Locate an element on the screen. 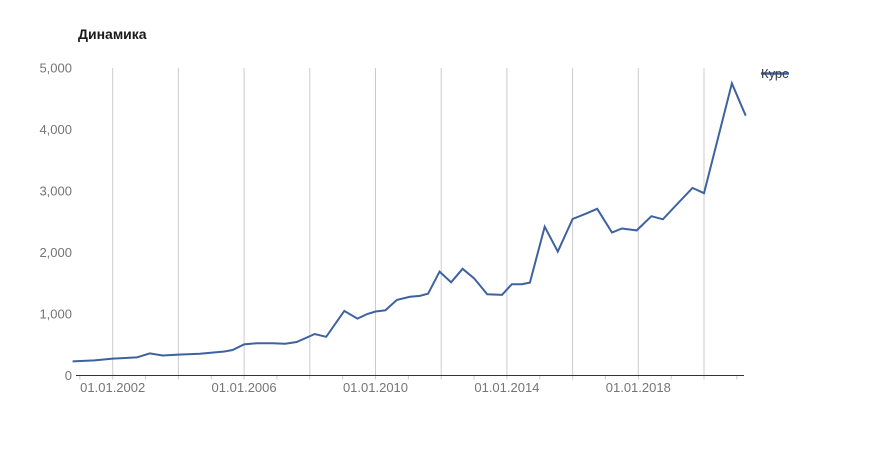  x-axis-label: 01.01.2002 is located at coordinates (112, 387).